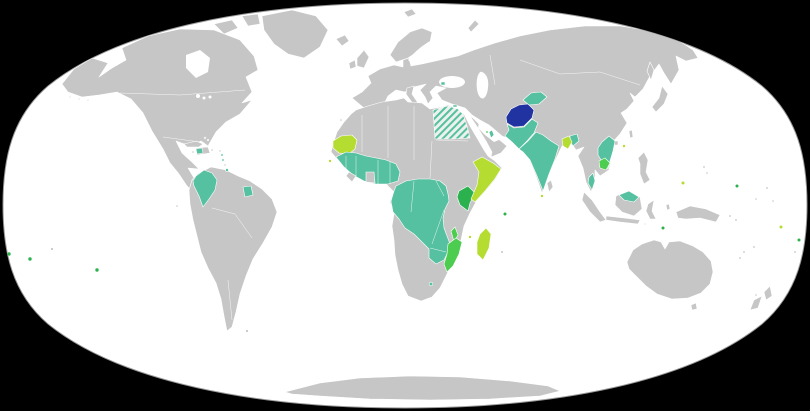 This screenshot has width=810, height=411. Describe the element at coordinates (539, 161) in the screenshot. I see `region-india` at that location.